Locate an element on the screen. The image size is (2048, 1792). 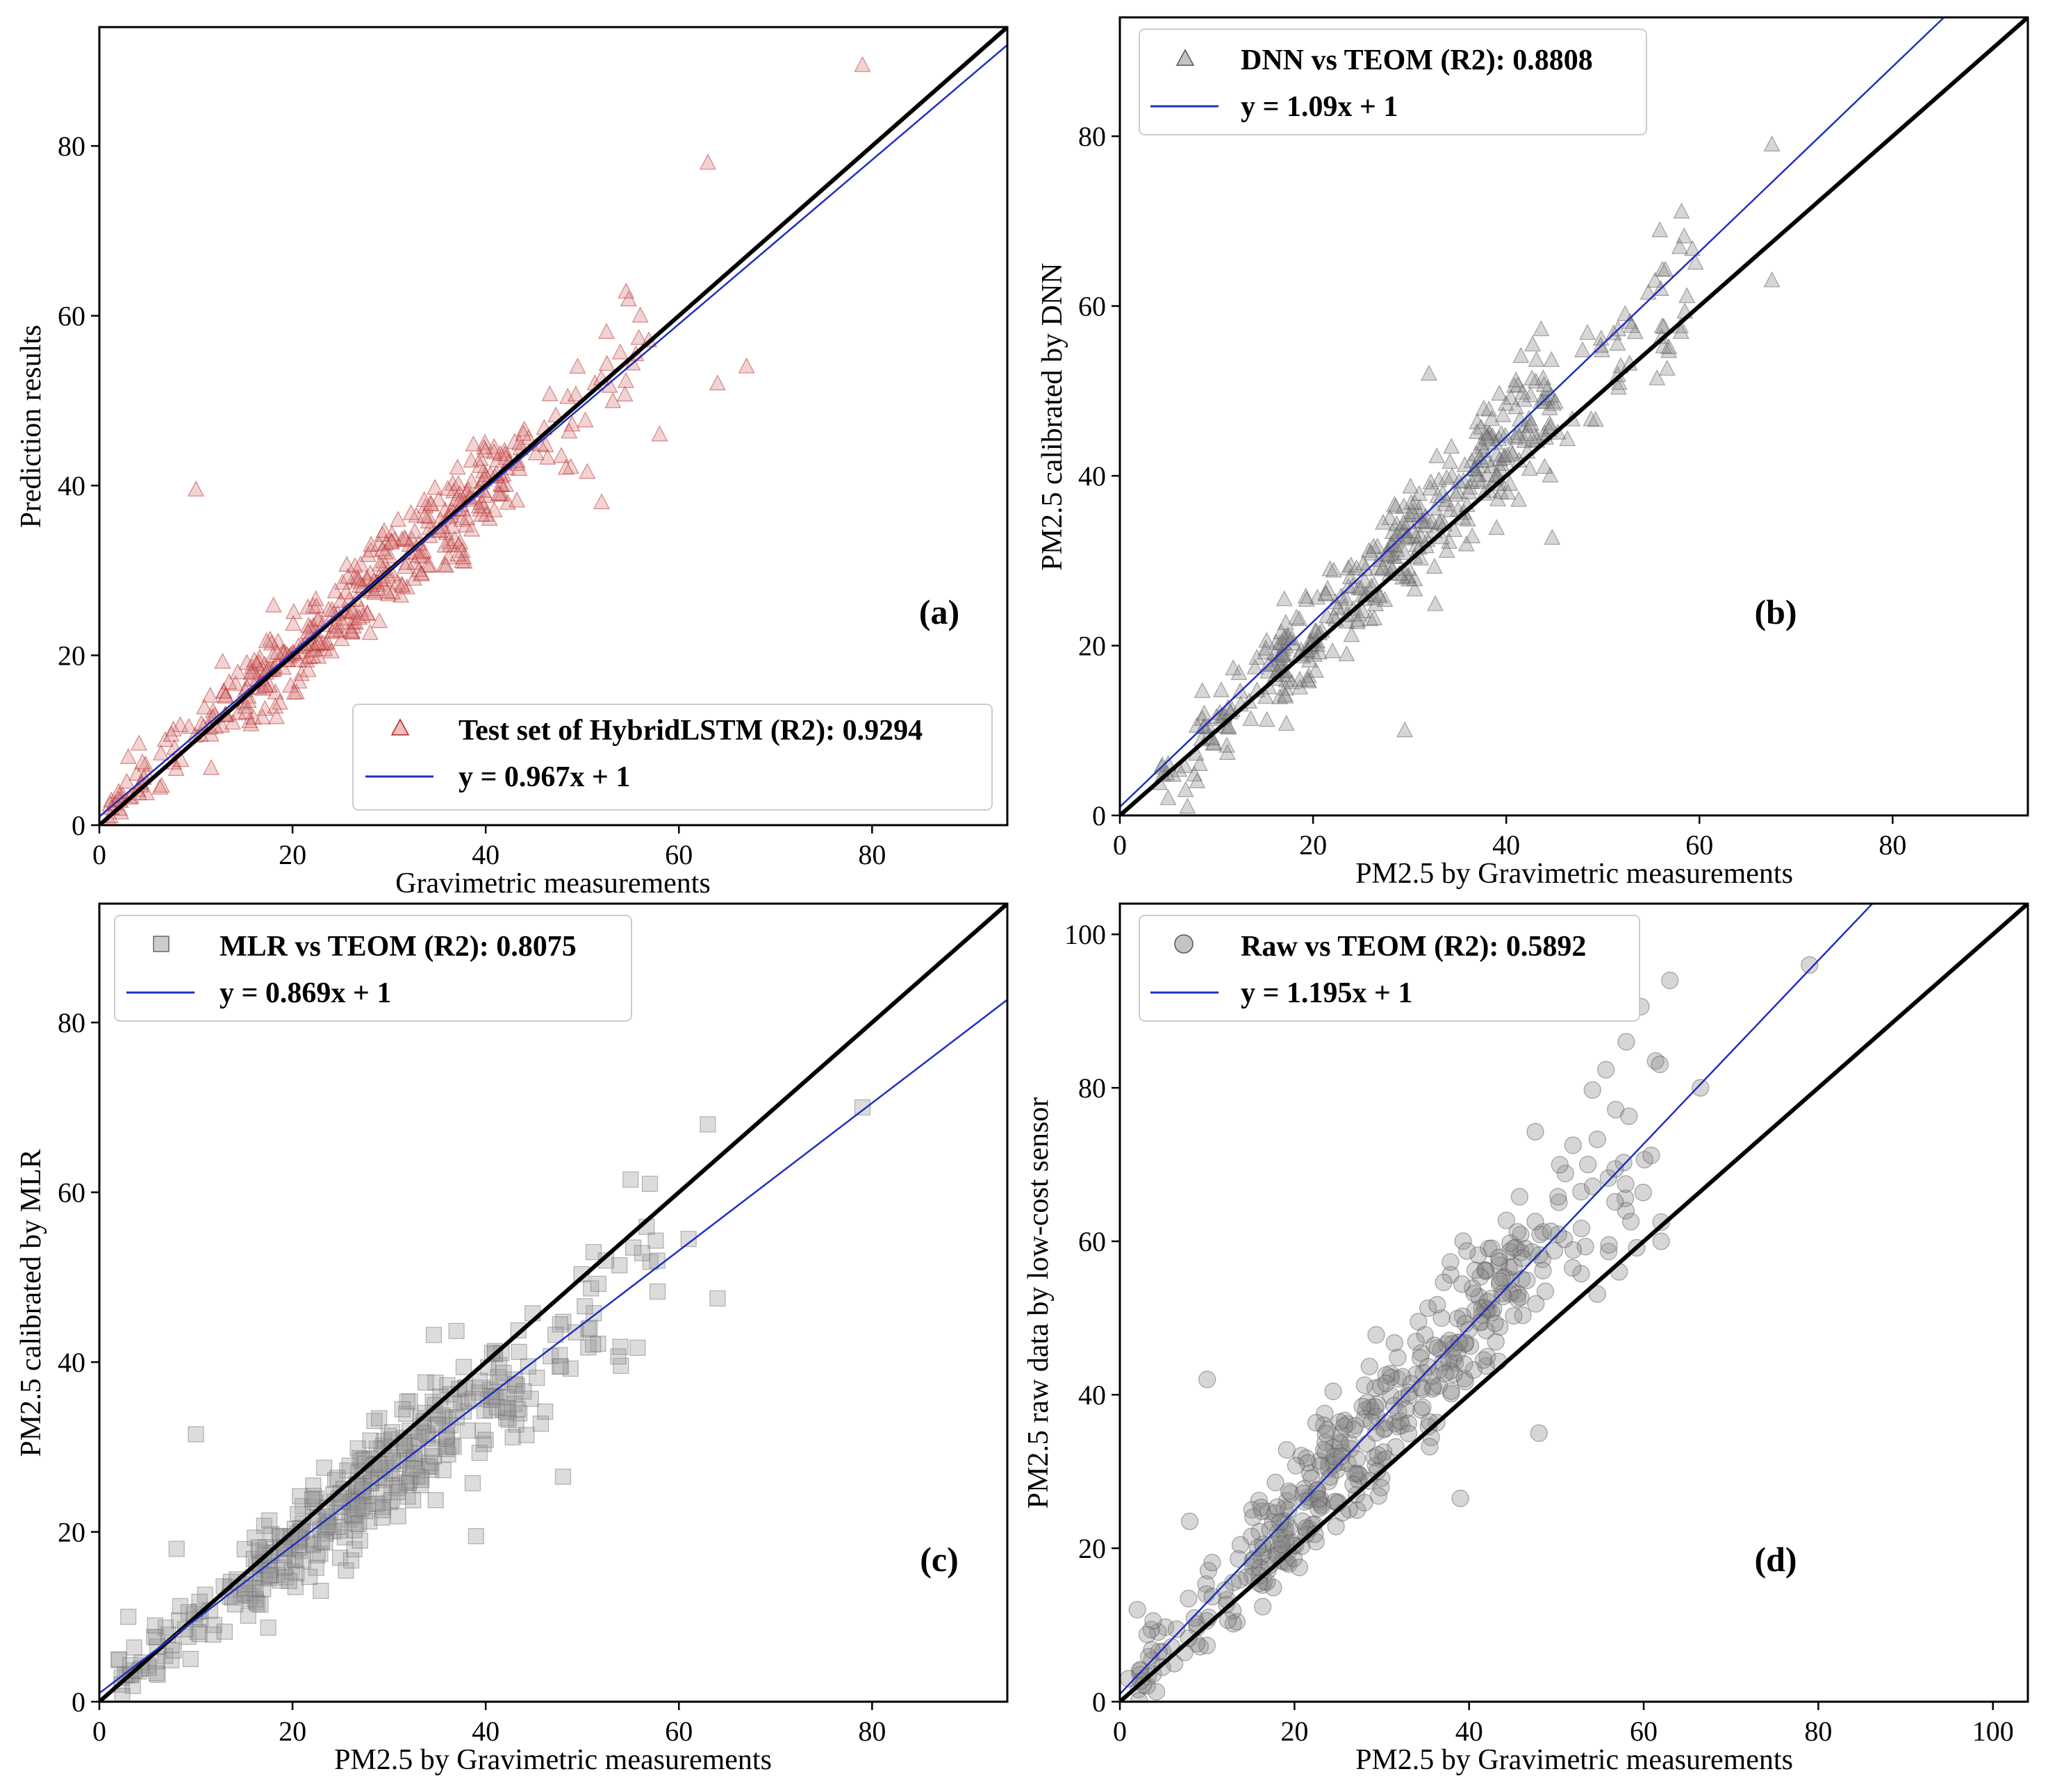
panel-b-label: (b) is located at coordinates (1775, 611).